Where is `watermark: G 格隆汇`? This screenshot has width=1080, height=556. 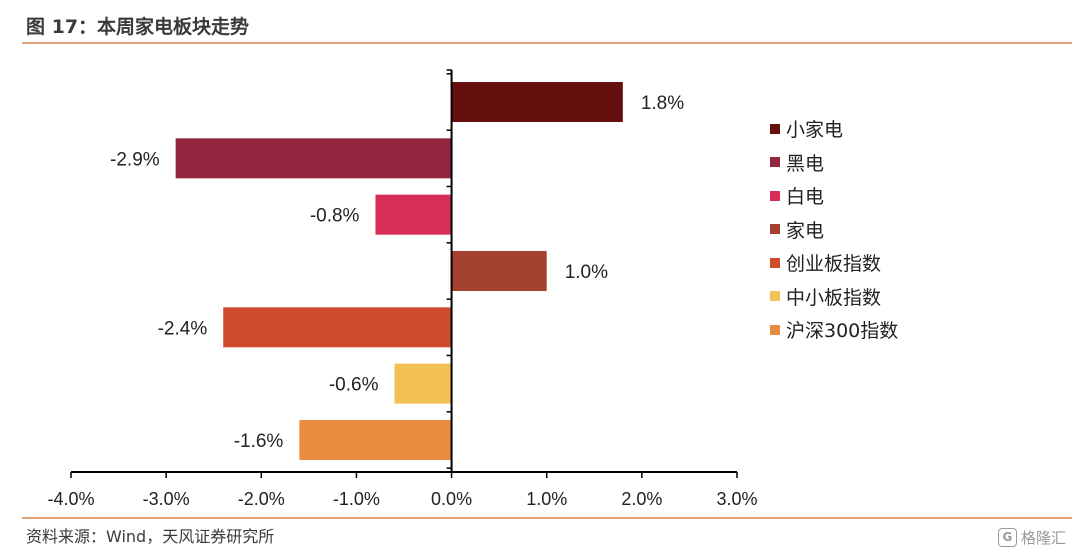 watermark: G 格隆汇 is located at coordinates (1031, 537).